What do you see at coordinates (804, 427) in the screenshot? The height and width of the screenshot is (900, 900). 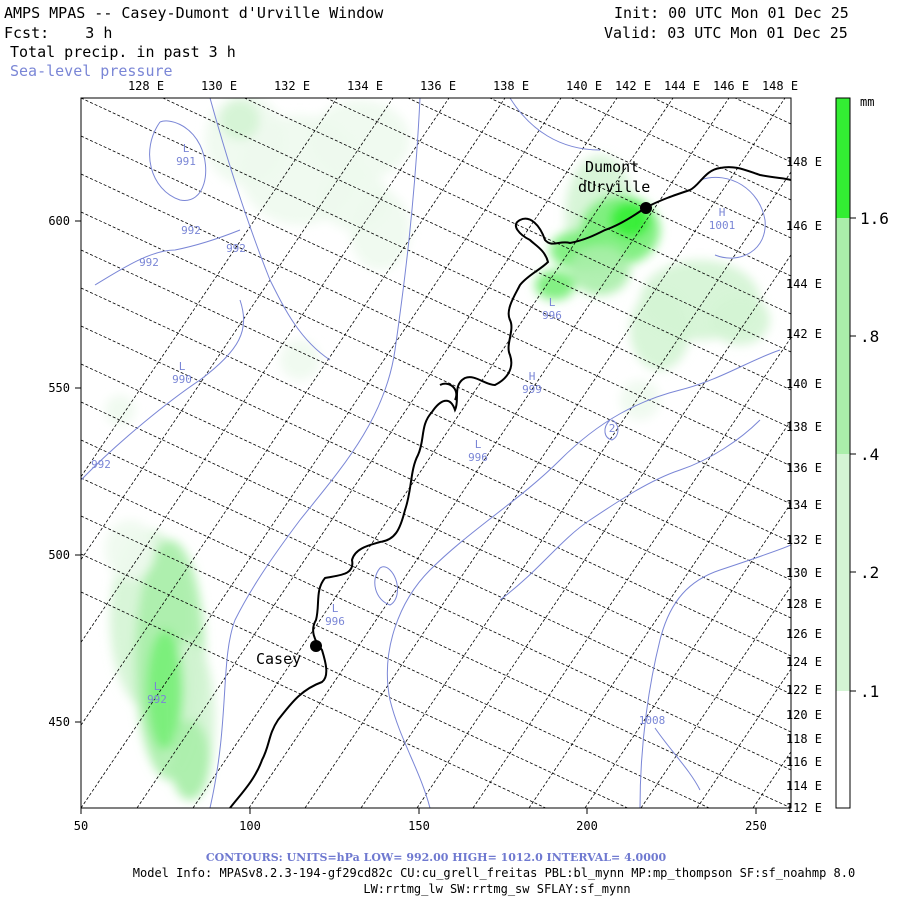 I see `right-longitude-label: 138 E` at bounding box center [804, 427].